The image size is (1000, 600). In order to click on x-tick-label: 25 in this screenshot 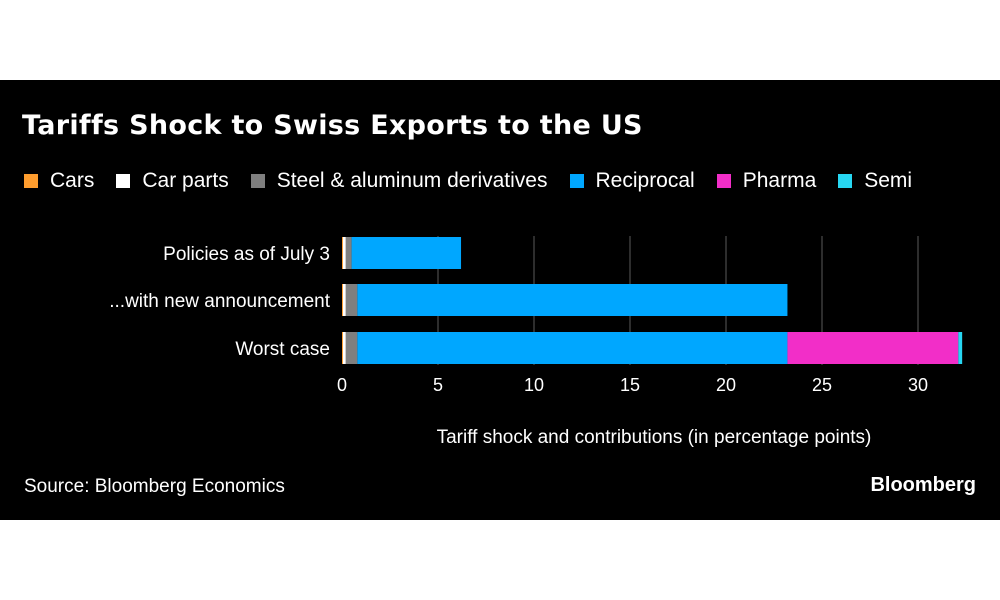, I will do `click(822, 385)`.